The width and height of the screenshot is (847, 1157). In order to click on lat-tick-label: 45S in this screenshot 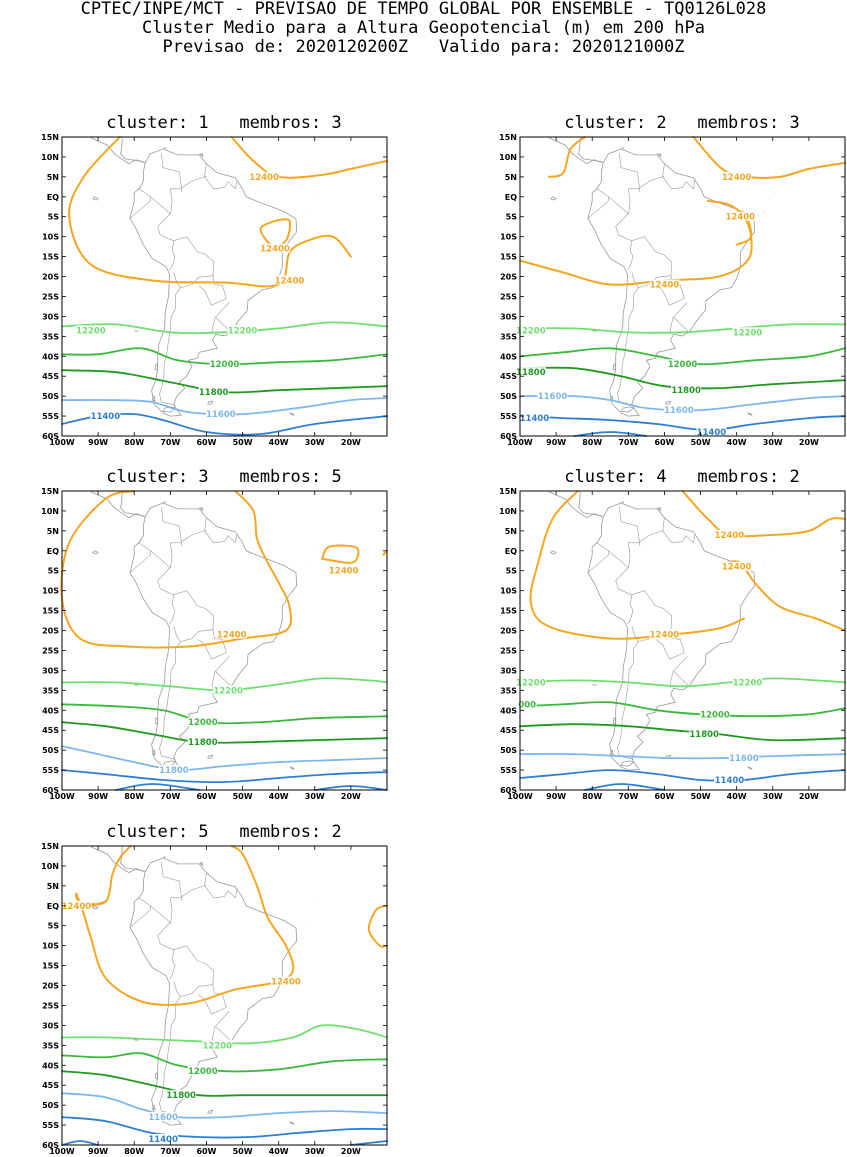, I will do `click(50, 730)`.